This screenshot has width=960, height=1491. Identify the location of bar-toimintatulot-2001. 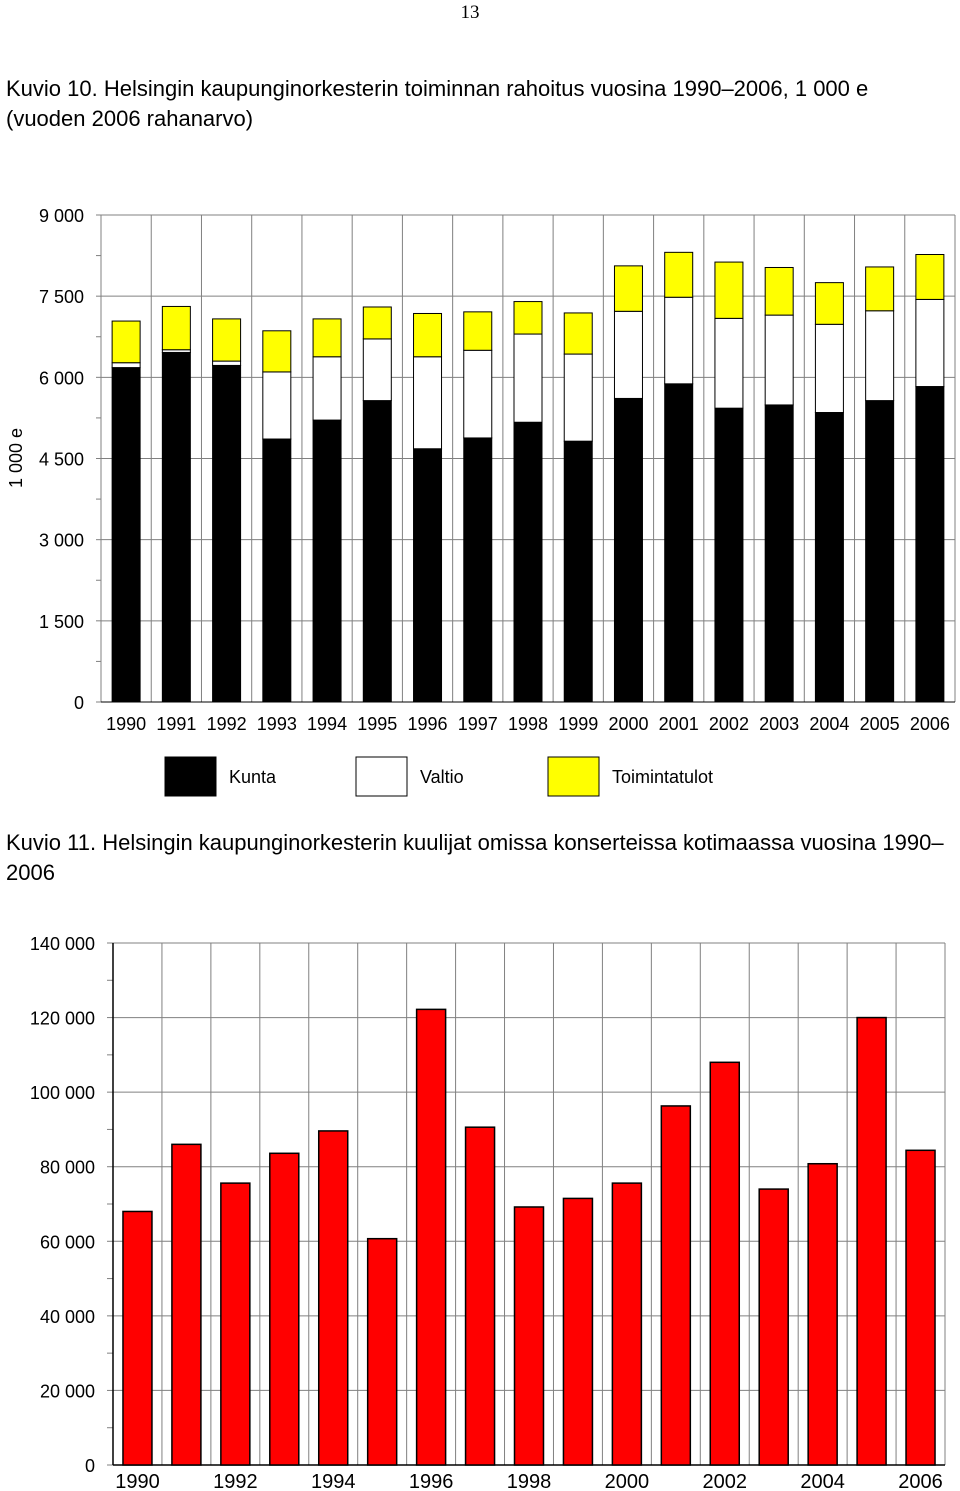
(679, 274).